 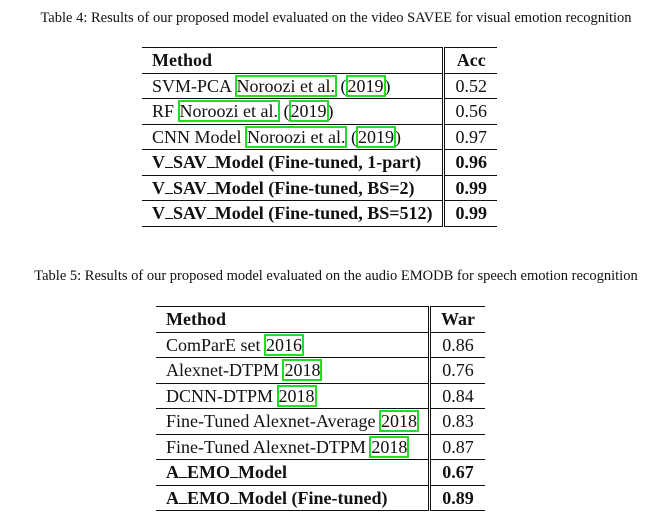 I want to click on table5-row: ComParE set 2016 0.86, so click(x=320, y=345).